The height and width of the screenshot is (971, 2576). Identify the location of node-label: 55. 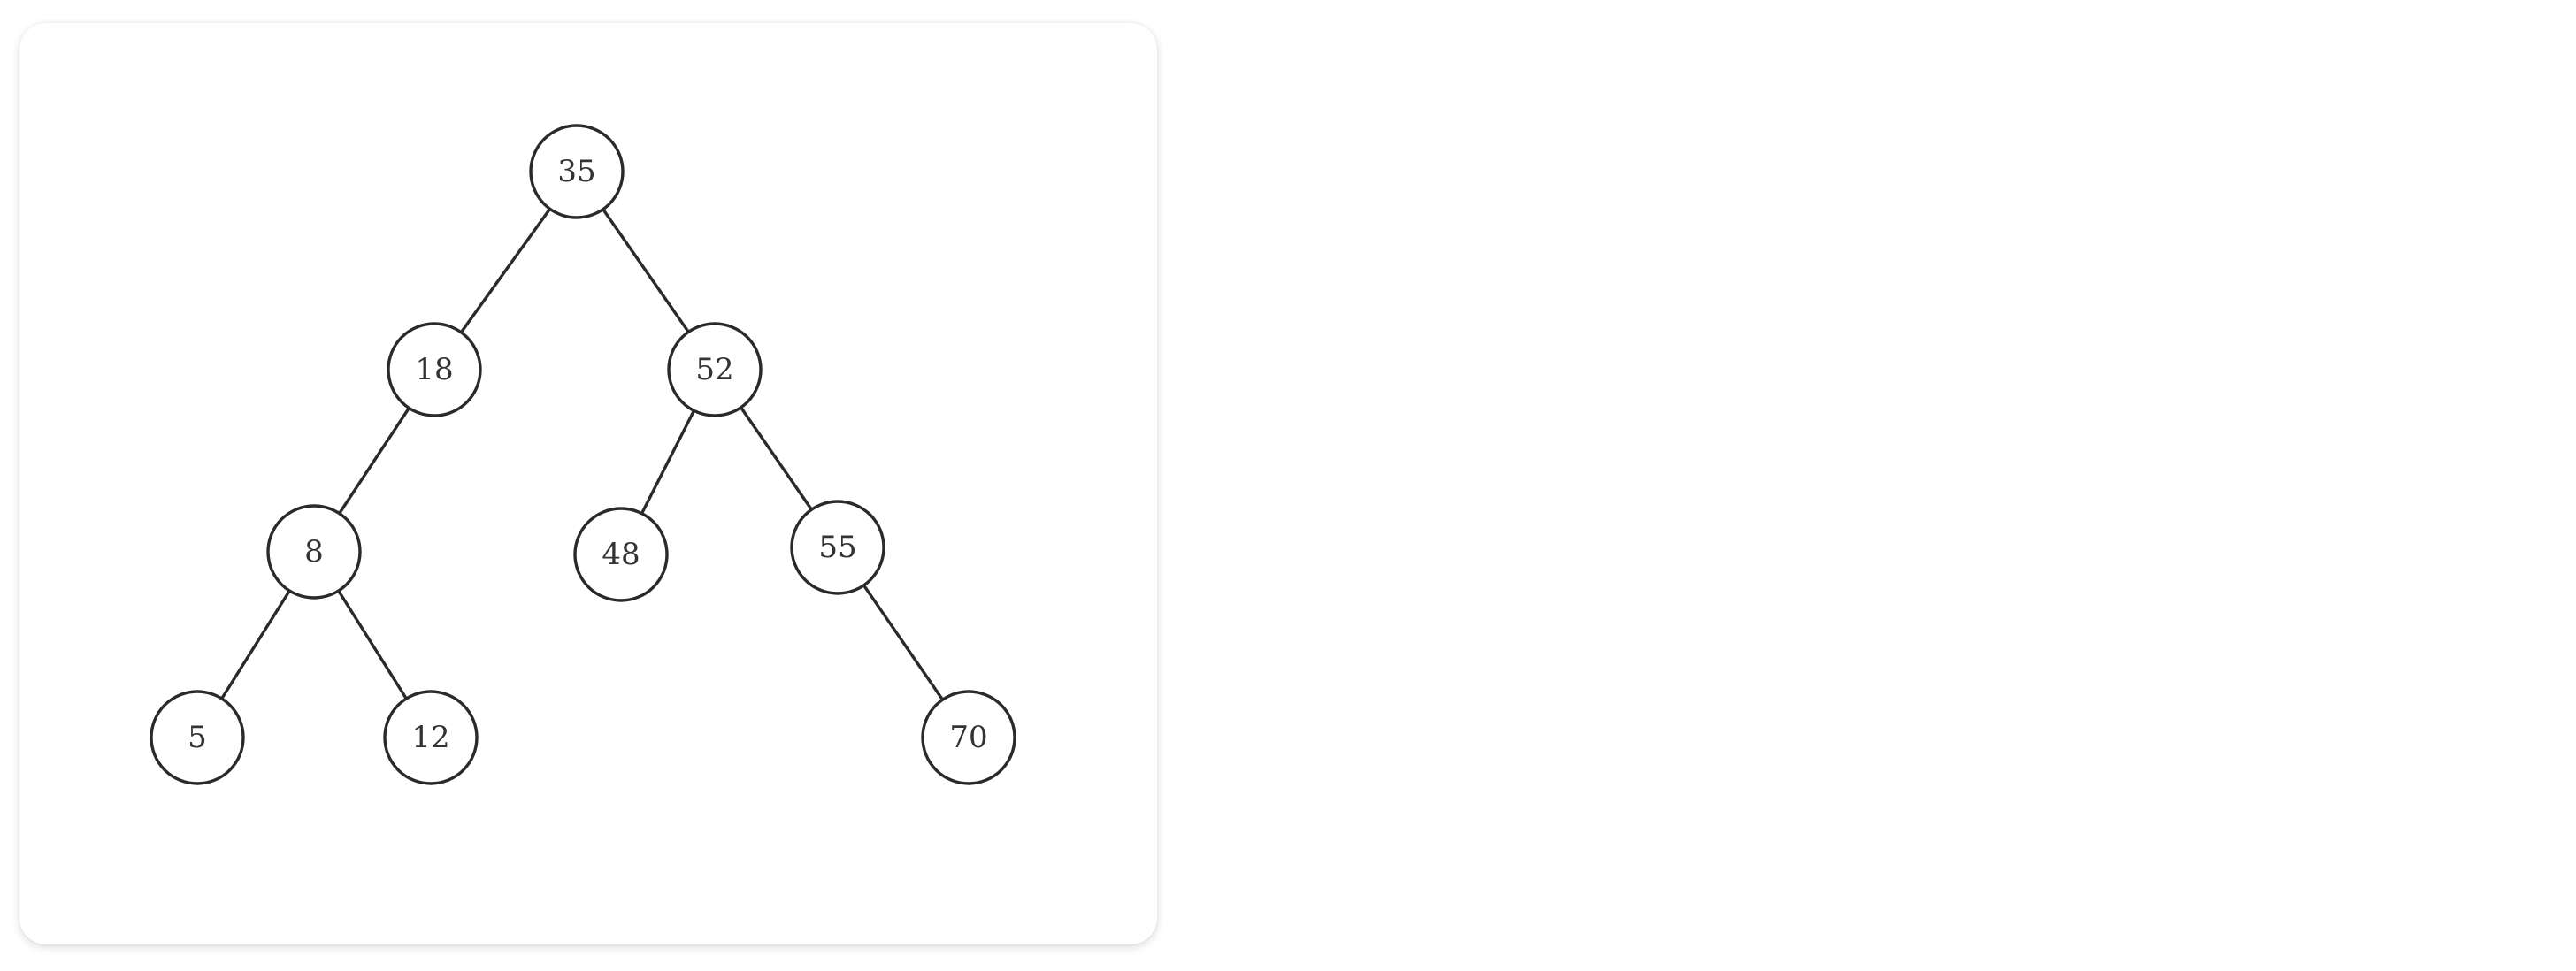
(837, 547).